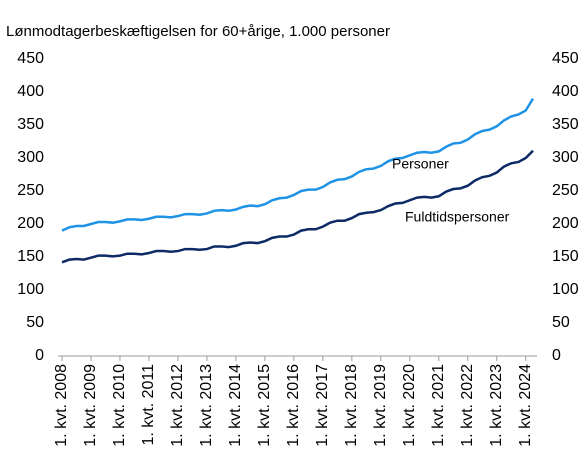  I want to click on x-tick-label: 1. kvt. 2009, so click(90, 405).